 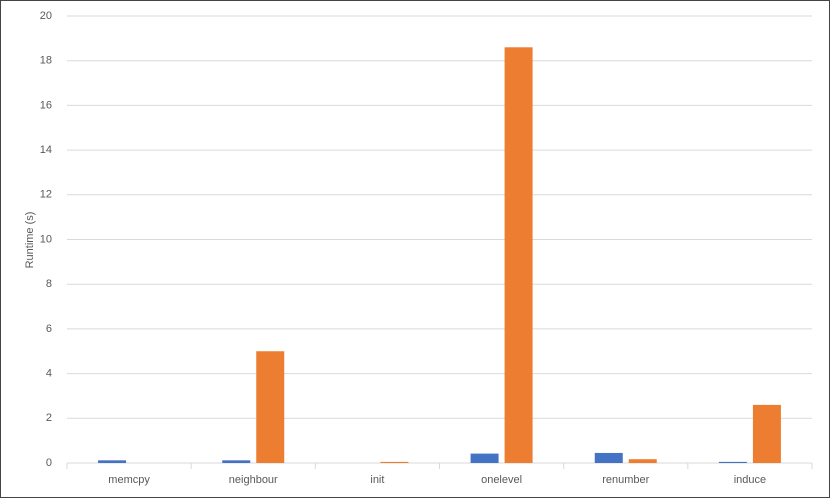 I want to click on y-axis-label: Runtime (s), so click(x=30, y=240).